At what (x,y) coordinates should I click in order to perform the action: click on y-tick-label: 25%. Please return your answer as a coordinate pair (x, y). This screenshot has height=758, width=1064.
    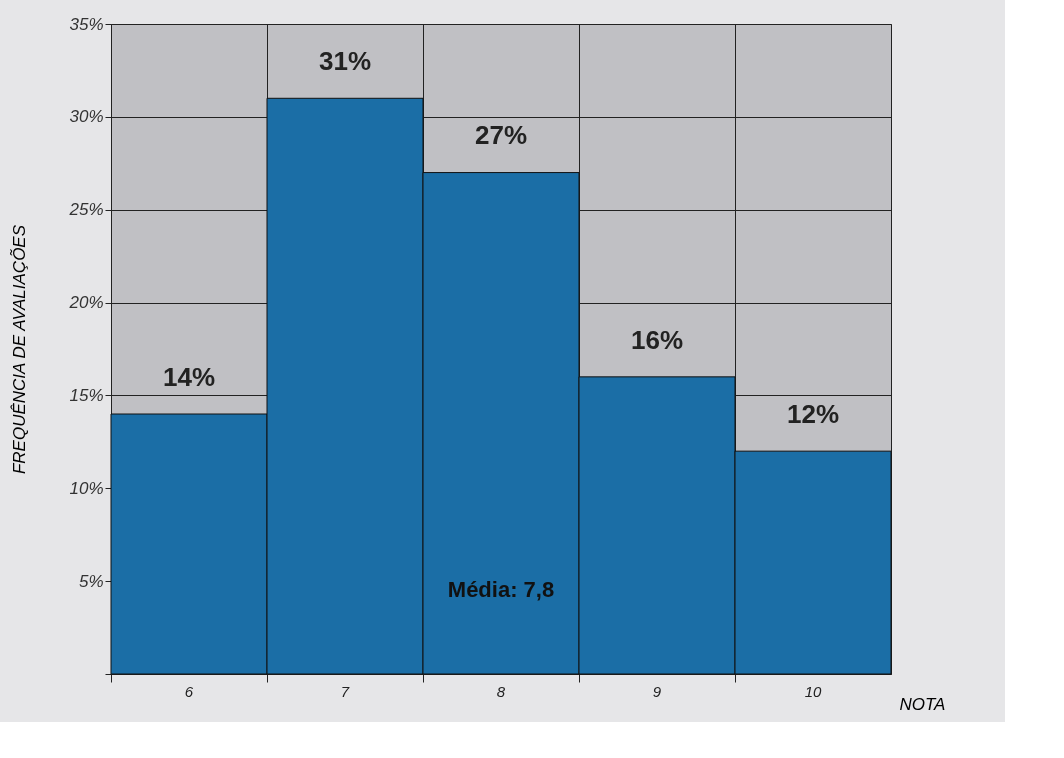
    Looking at the image, I should click on (86, 210).